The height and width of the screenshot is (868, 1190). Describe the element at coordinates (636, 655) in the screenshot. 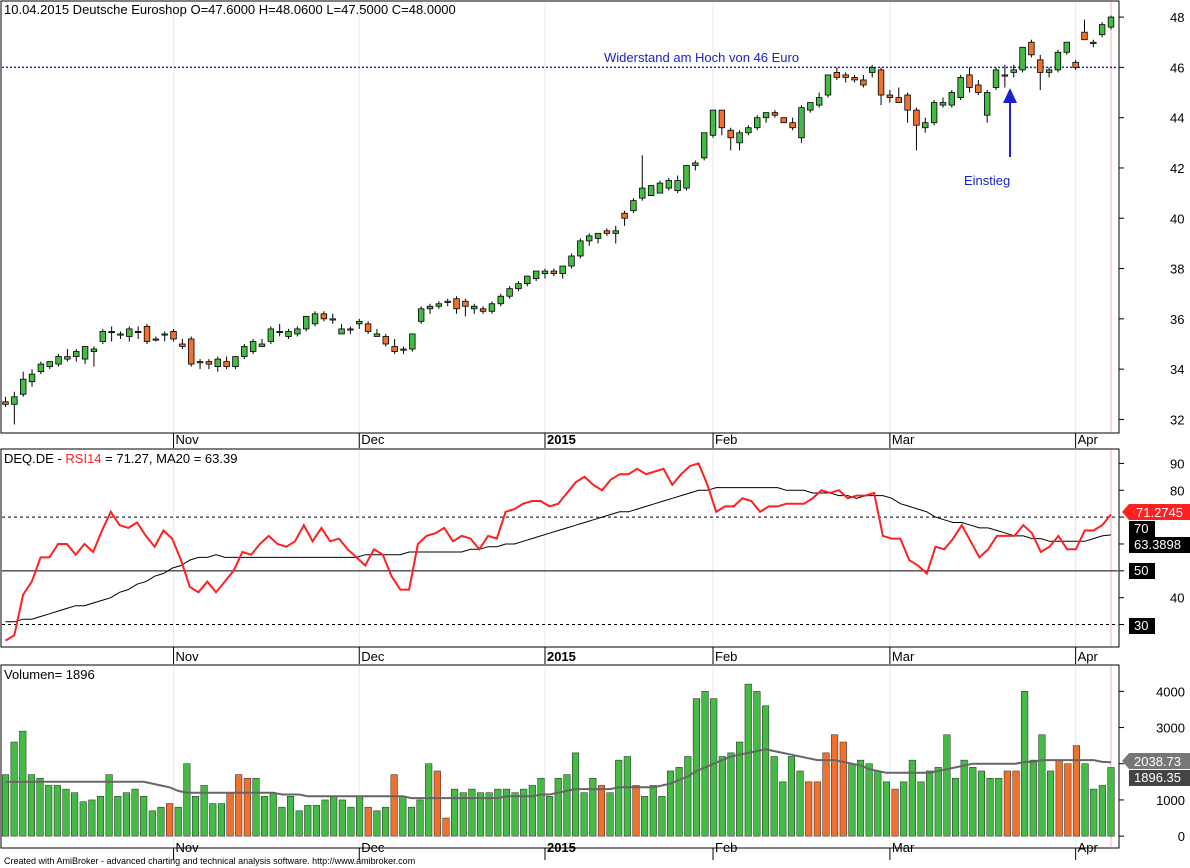

I see `rsi-month-labels: Nov Dec 2015 Feb Mar Apr` at that location.